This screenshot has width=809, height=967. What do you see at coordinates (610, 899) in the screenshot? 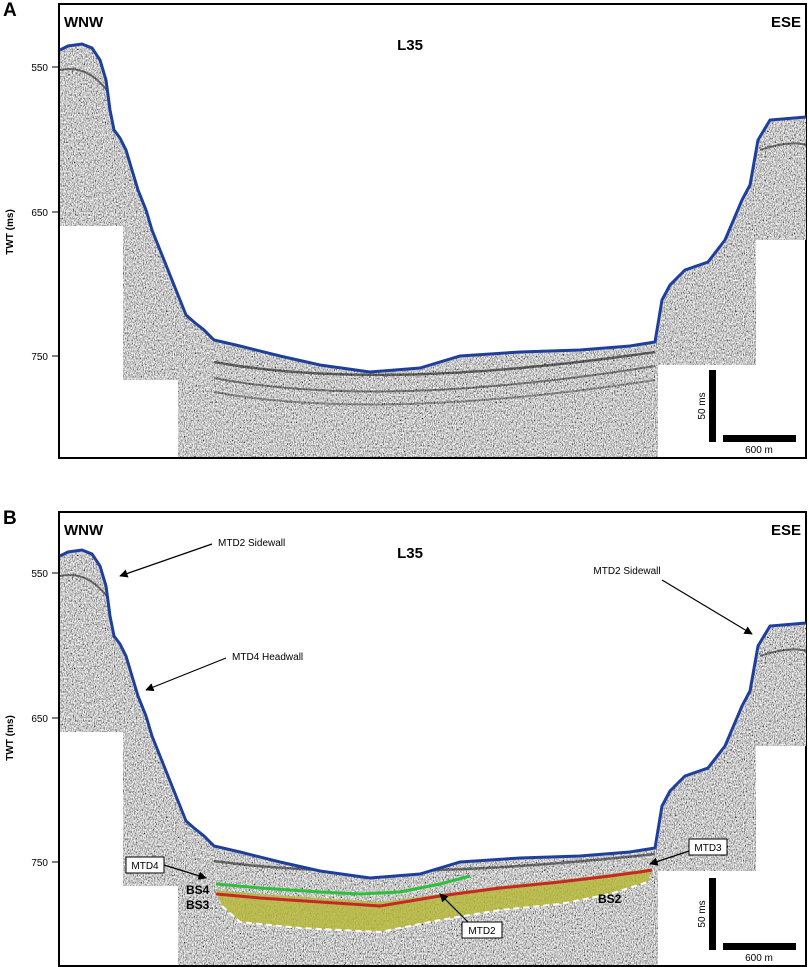
I see `horizon-label-bs2: BS2` at bounding box center [610, 899].